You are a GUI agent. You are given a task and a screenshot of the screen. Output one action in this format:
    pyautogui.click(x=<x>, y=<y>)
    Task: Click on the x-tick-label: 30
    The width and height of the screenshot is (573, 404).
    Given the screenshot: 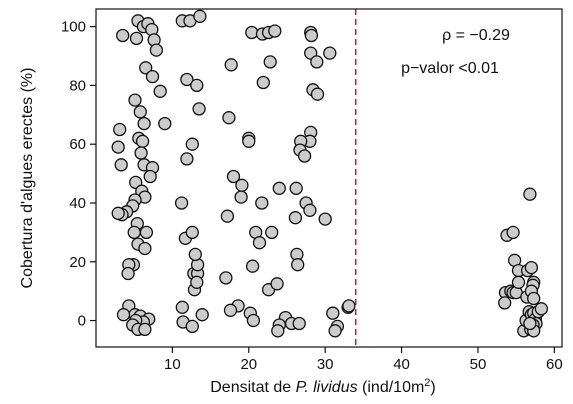 What is the action you would take?
    pyautogui.click(x=325, y=364)
    